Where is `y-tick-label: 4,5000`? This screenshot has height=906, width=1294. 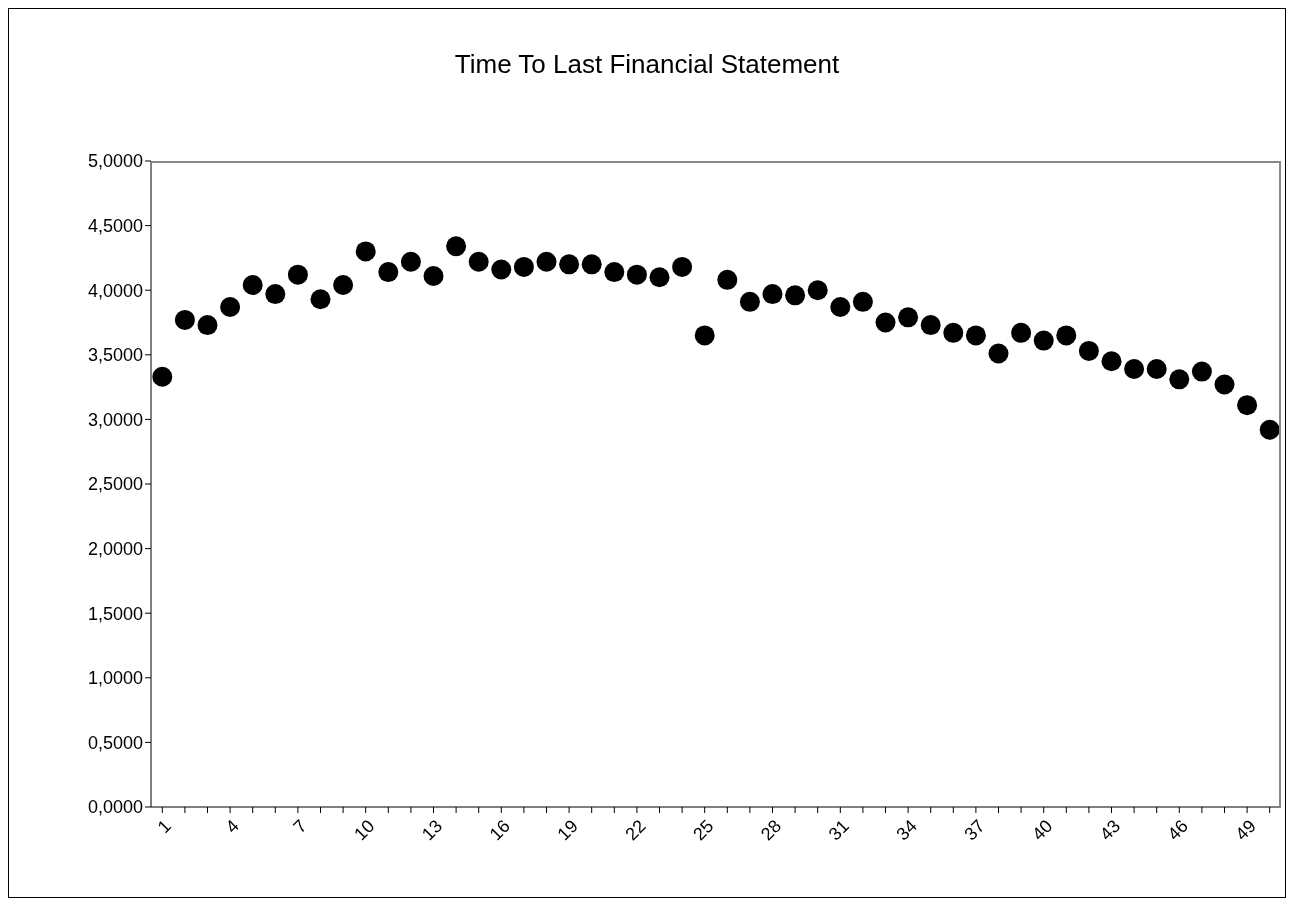 y-tick-label: 4,5000 is located at coordinates (115, 225).